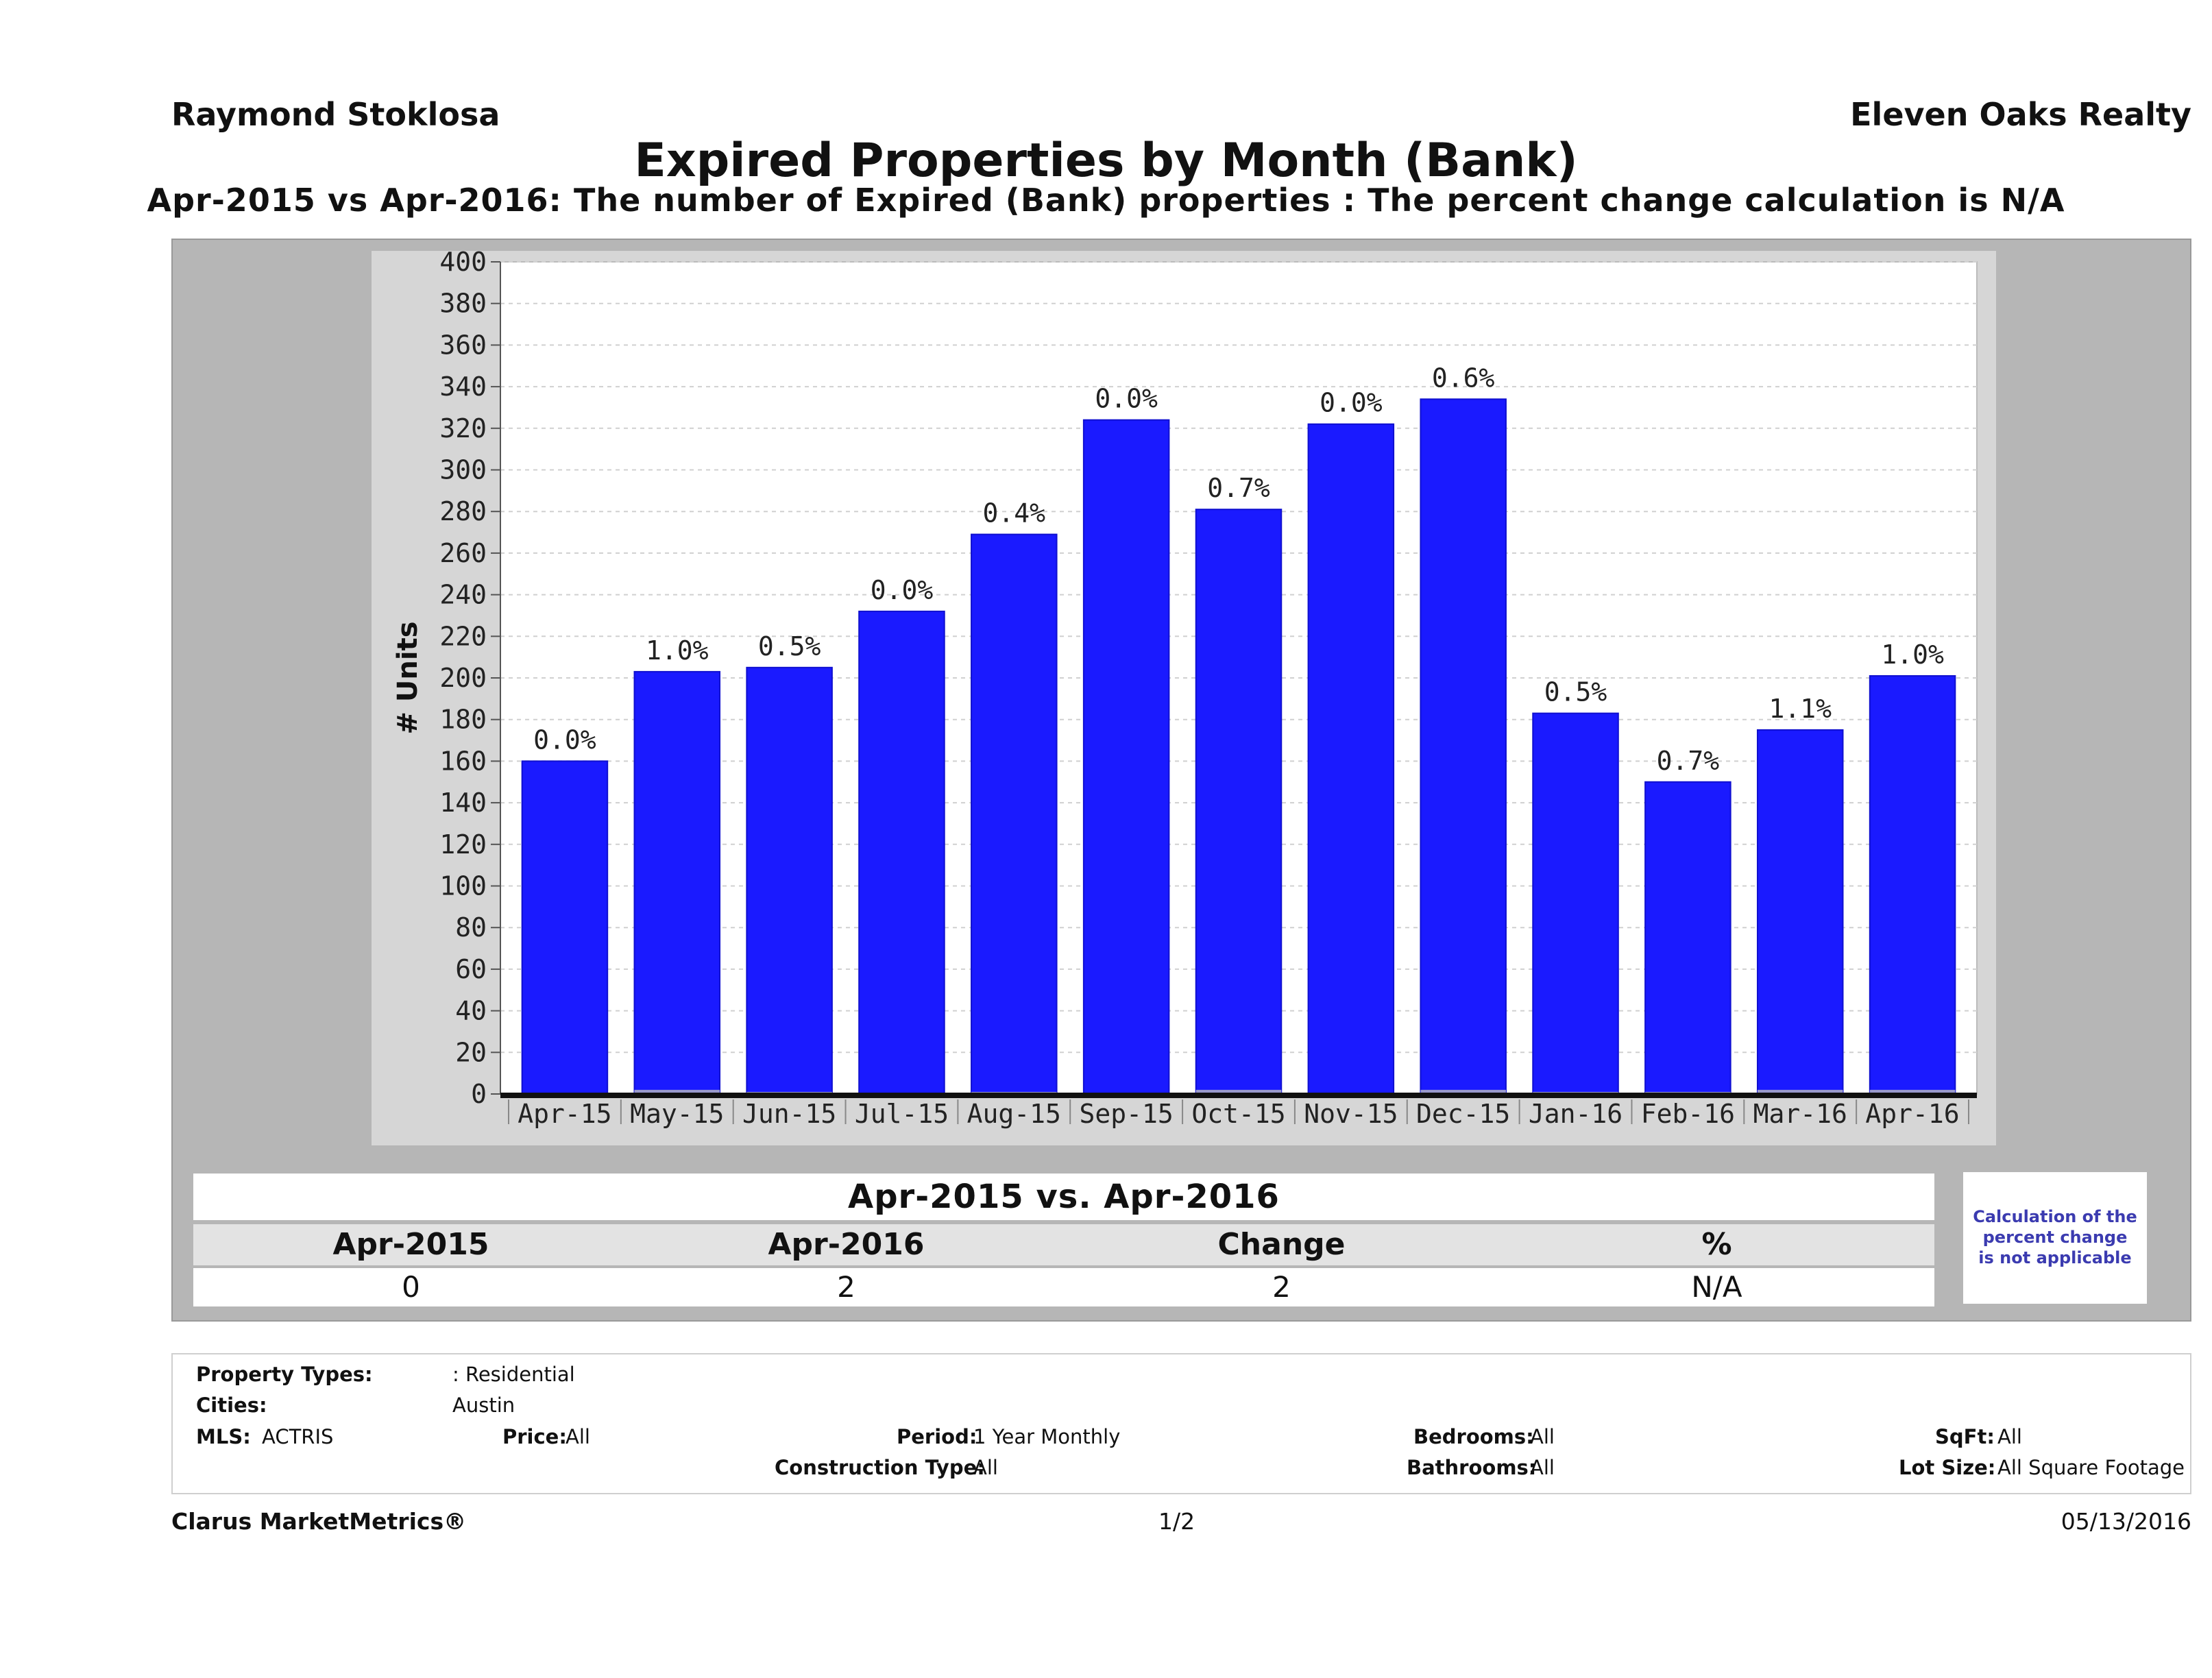  I want to click on y-tick-label: 240, so click(463, 595).